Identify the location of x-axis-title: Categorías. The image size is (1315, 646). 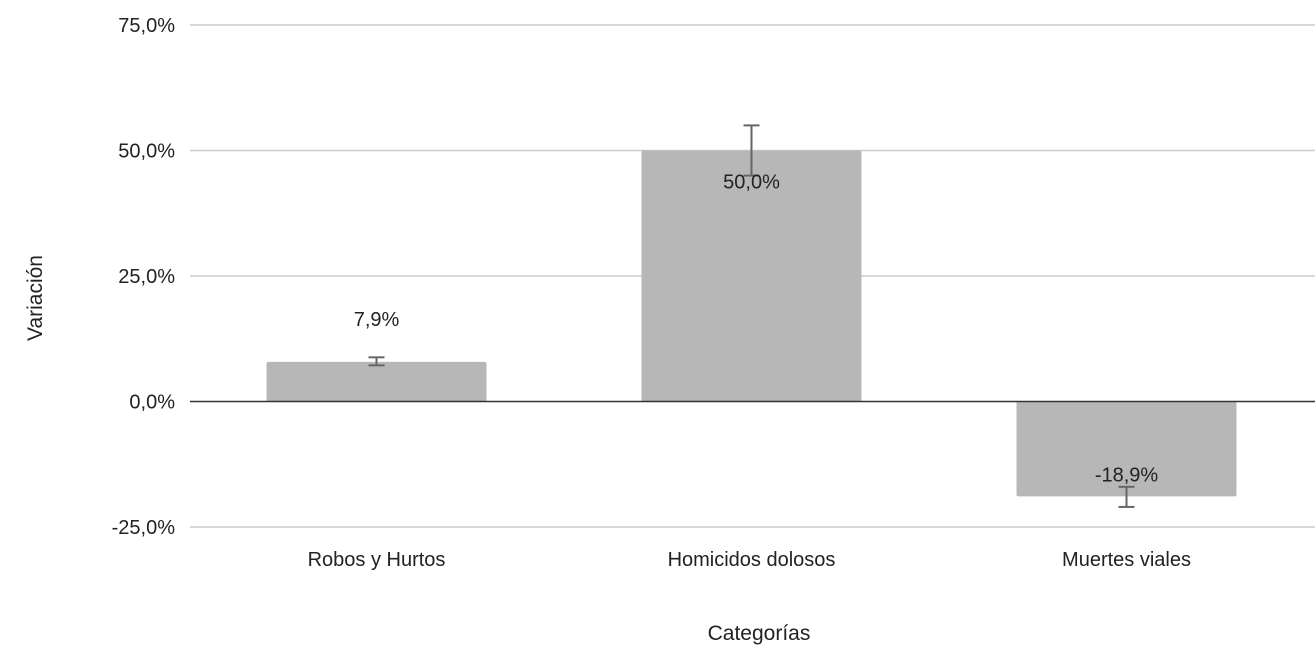
(759, 633).